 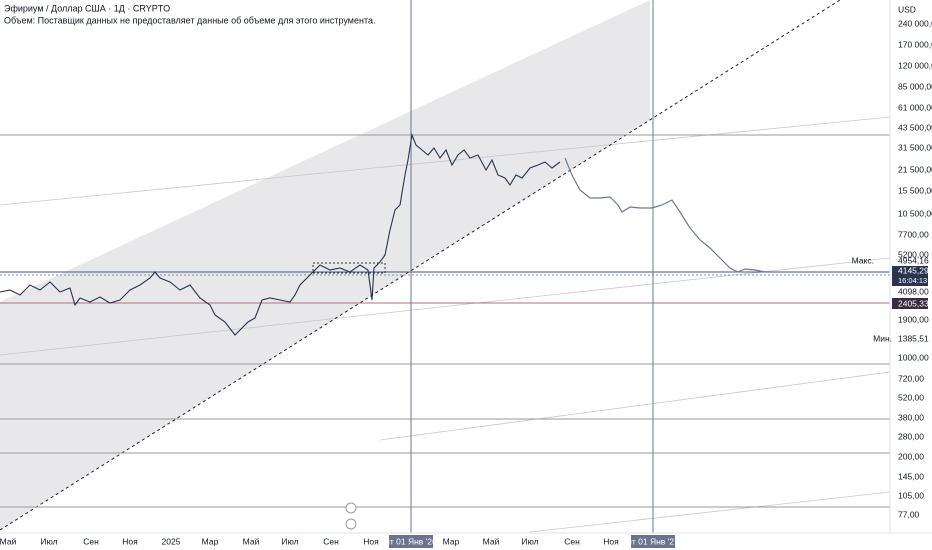 I want to click on price-badge, so click(x=910, y=276).